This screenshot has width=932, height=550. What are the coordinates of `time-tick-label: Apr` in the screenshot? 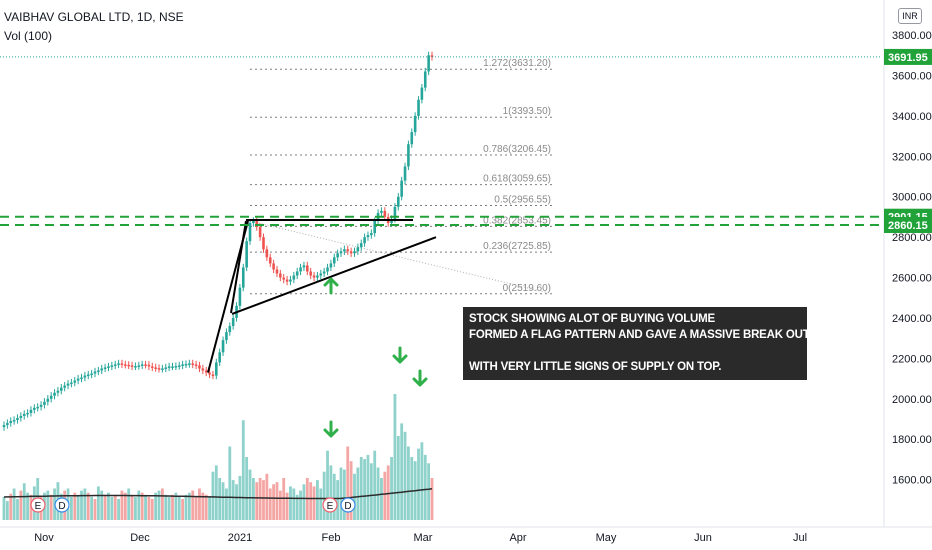 It's located at (517, 538).